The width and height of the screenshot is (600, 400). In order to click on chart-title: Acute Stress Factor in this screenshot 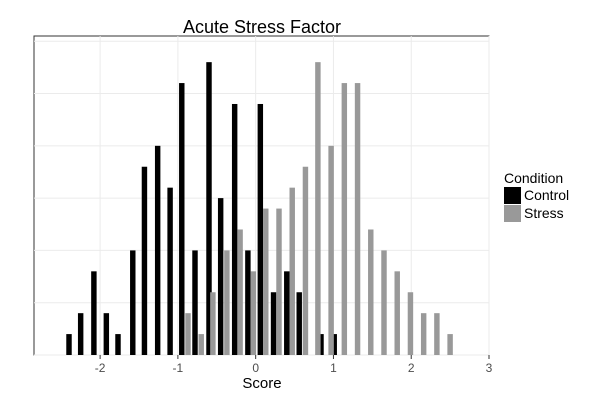, I will do `click(262, 27)`.